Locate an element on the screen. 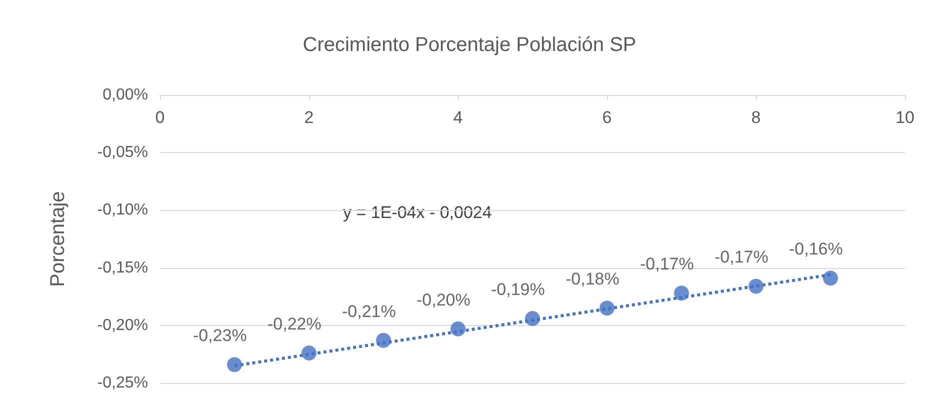 Image resolution: width=939 pixels, height=411 pixels. y-tick-label: 0,00% is located at coordinates (125, 95).